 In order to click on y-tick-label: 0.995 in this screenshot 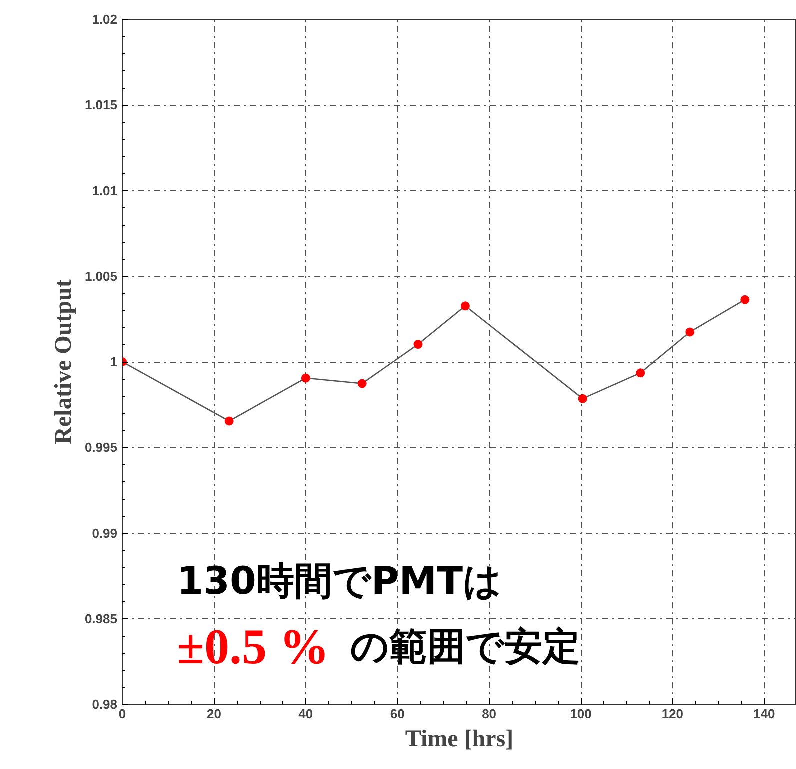, I will do `click(101, 448)`.